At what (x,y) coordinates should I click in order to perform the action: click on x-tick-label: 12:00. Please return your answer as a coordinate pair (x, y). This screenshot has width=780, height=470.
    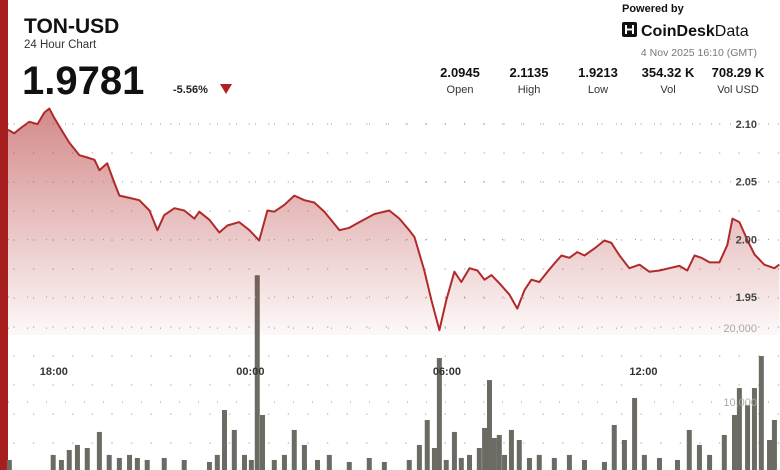
    Looking at the image, I should click on (643, 372).